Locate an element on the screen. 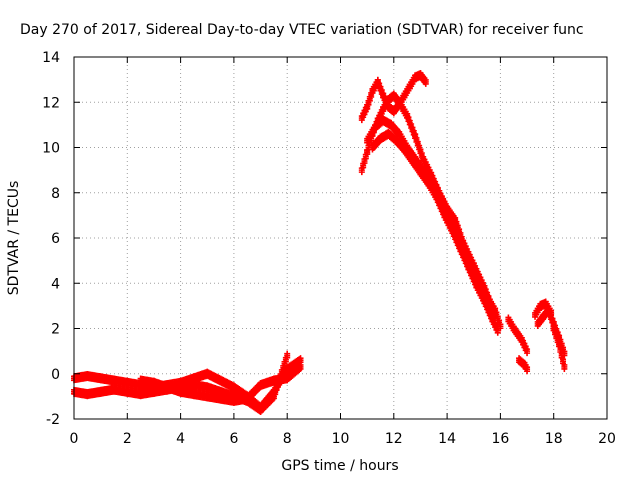 This screenshot has height=480, width=640. x-tick-label: 4 is located at coordinates (180, 439).